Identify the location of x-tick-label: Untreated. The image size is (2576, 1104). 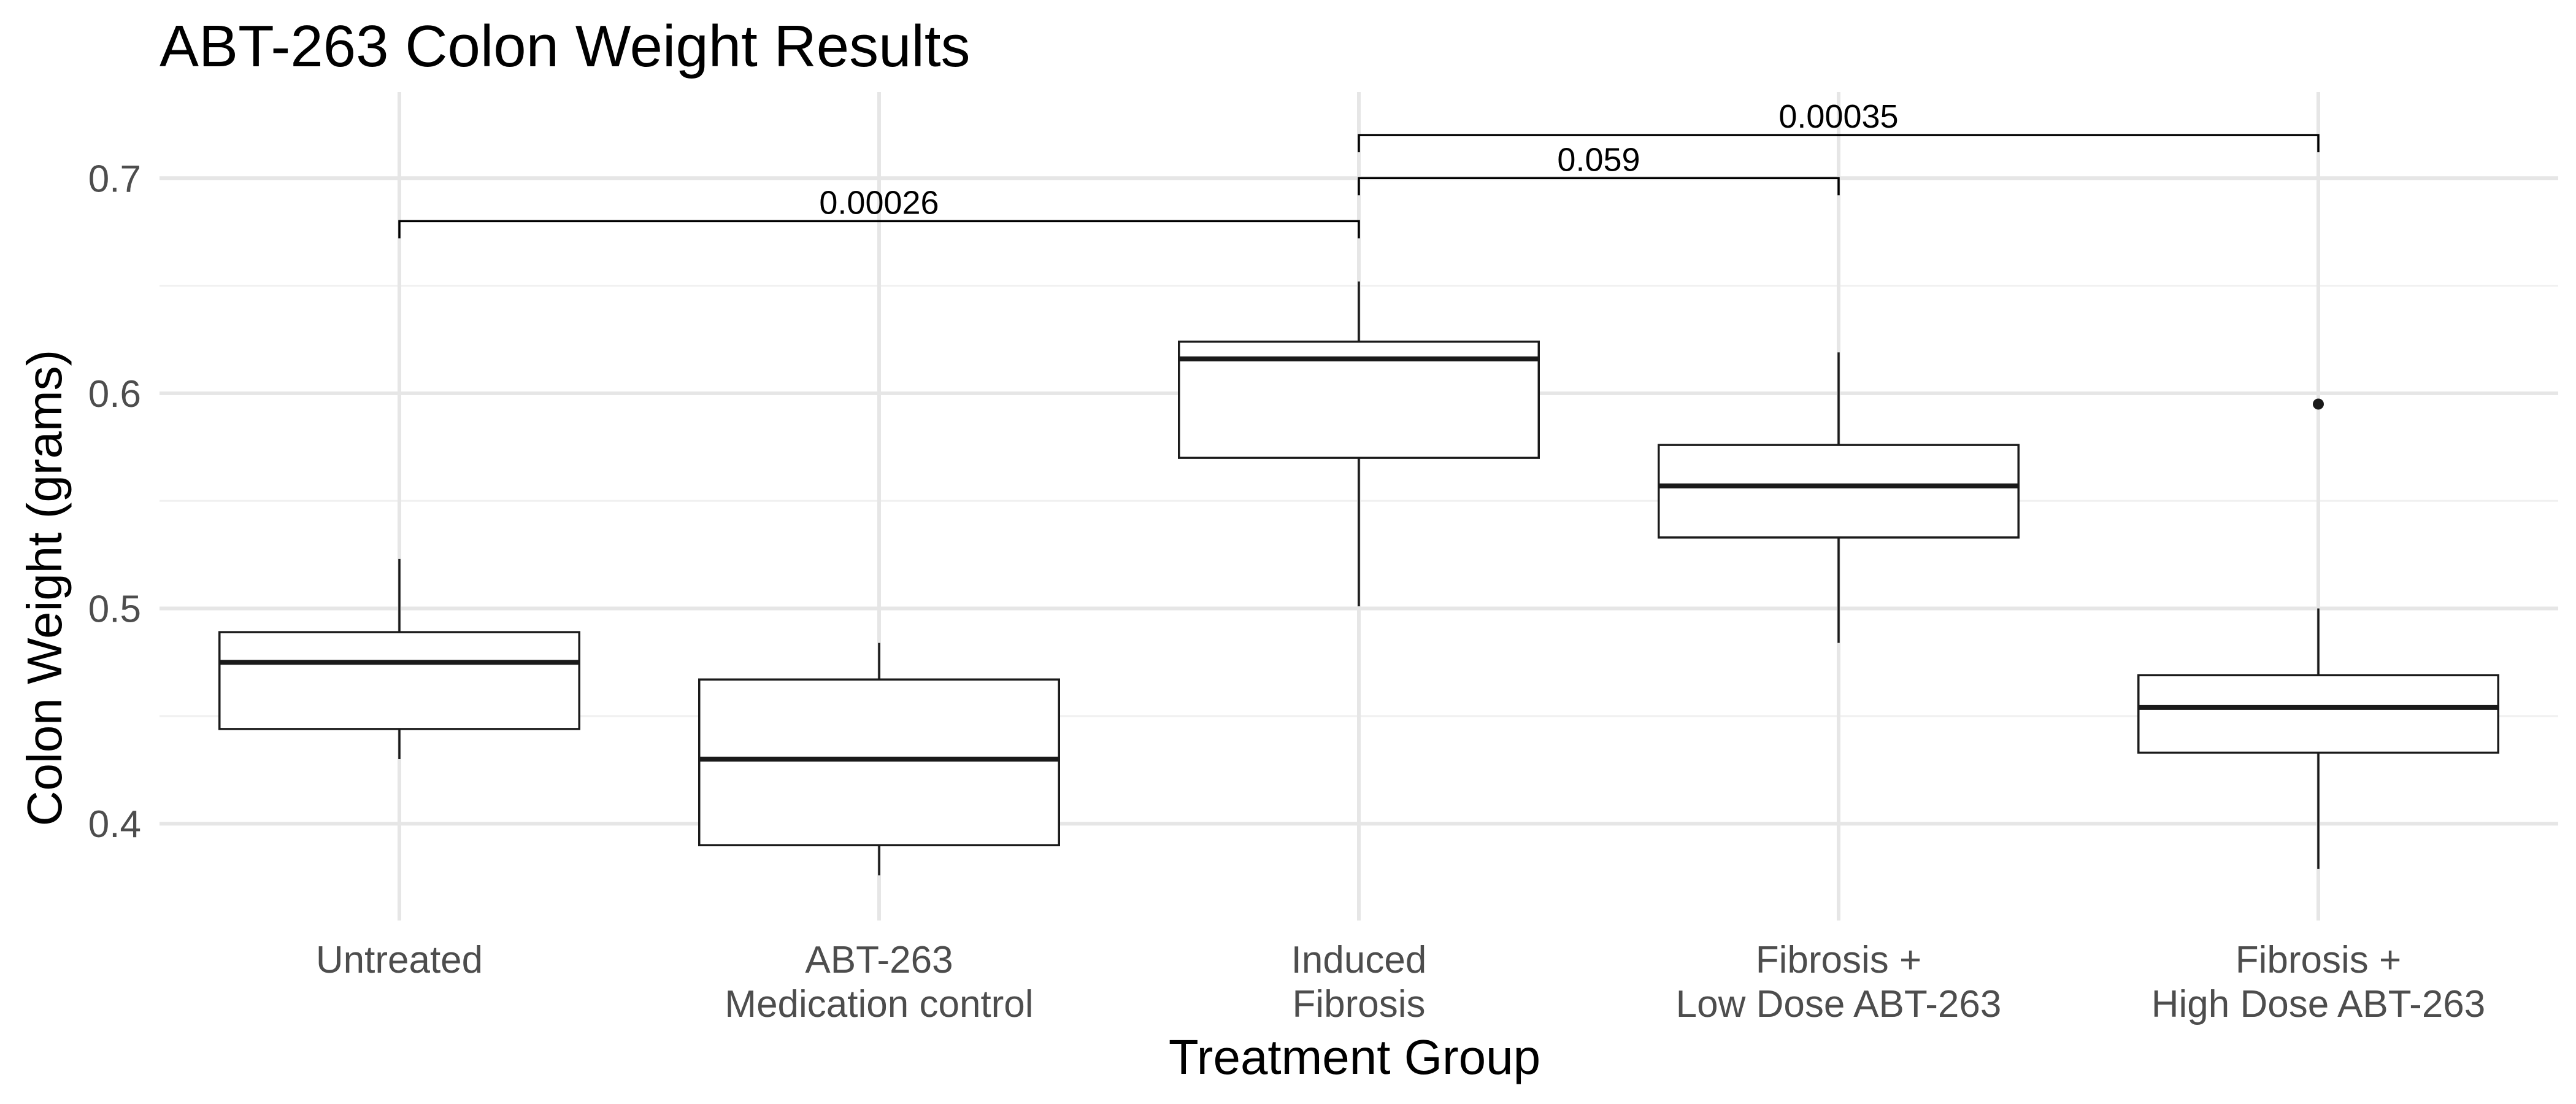
(400, 960).